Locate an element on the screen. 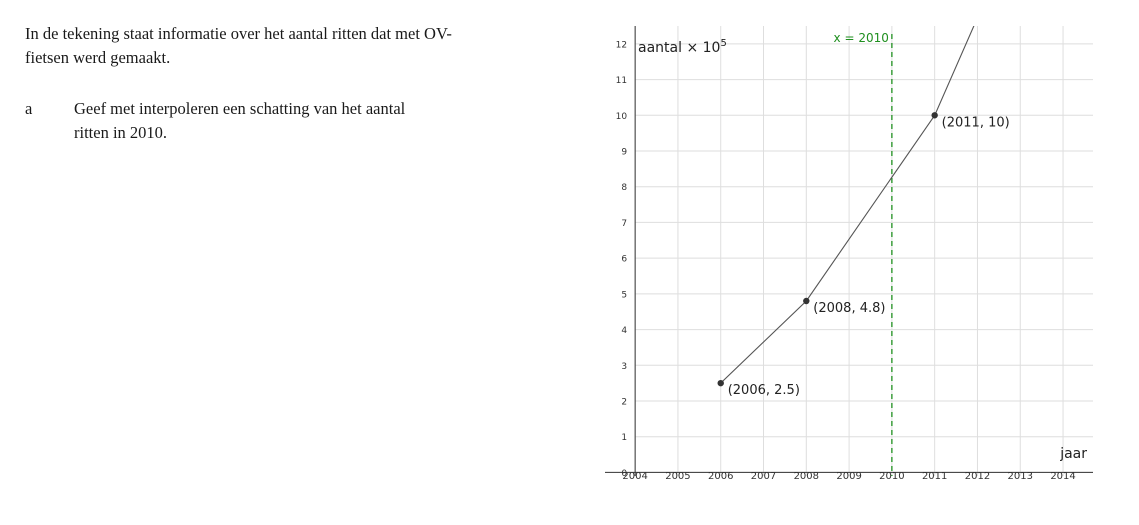  x-tick-label: 2014 is located at coordinates (1062, 476).